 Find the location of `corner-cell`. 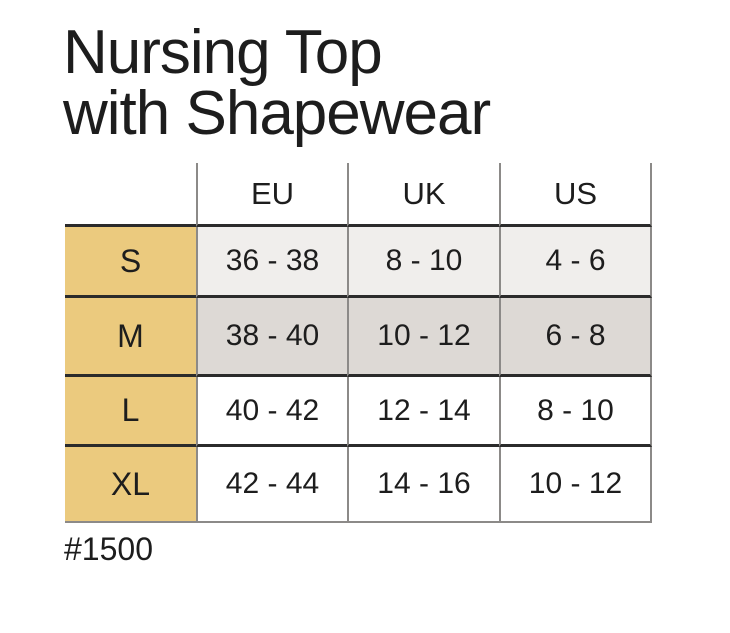

corner-cell is located at coordinates (130, 195).